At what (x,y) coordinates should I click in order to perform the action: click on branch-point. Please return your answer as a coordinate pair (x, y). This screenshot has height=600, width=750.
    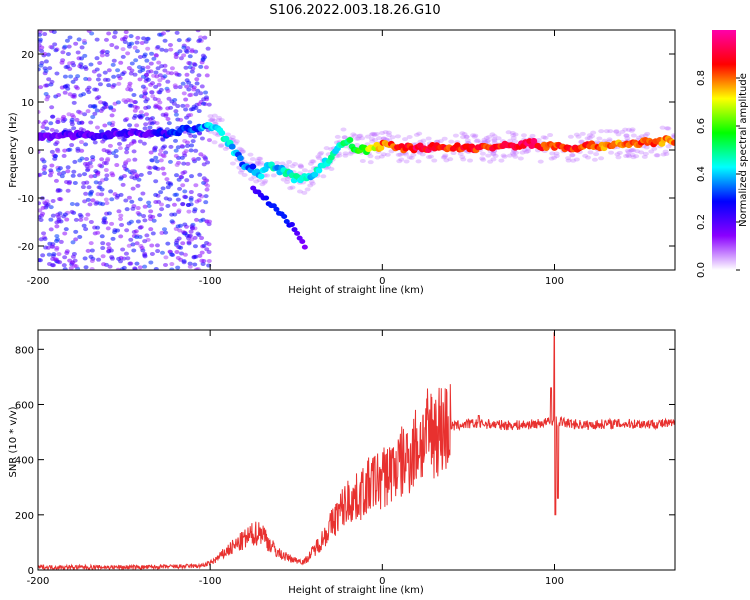
    Looking at the image, I should click on (297, 233).